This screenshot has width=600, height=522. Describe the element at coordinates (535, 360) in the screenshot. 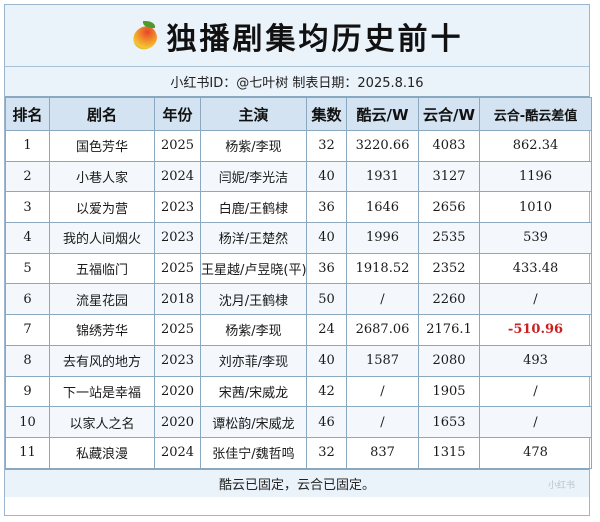

I see `diff-cell: 493` at that location.